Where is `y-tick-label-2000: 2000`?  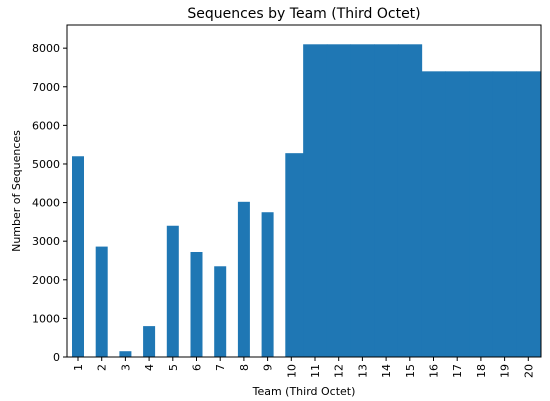 y-tick-label-2000: 2000 is located at coordinates (46, 280).